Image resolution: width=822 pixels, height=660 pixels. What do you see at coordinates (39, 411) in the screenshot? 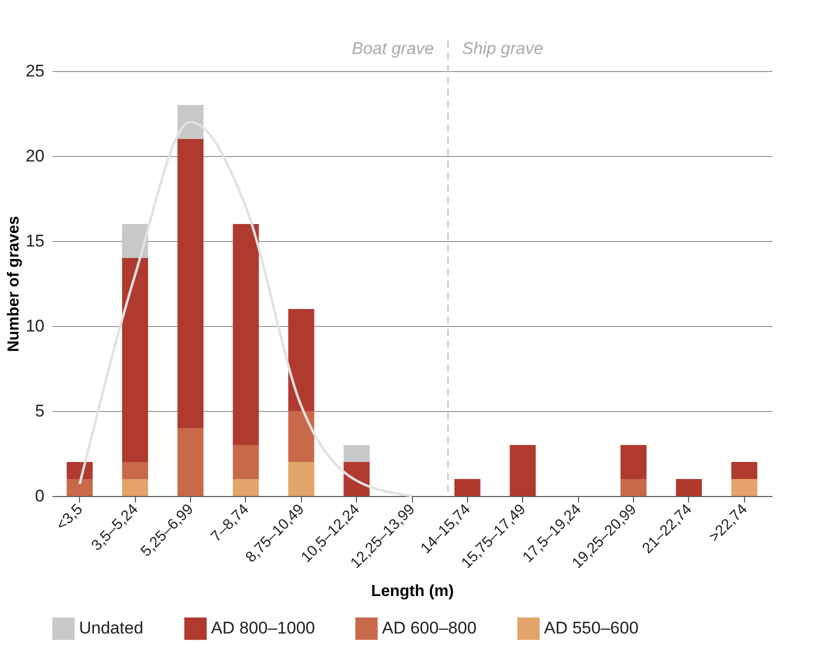
I see `y-tick-label: 5` at bounding box center [39, 411].